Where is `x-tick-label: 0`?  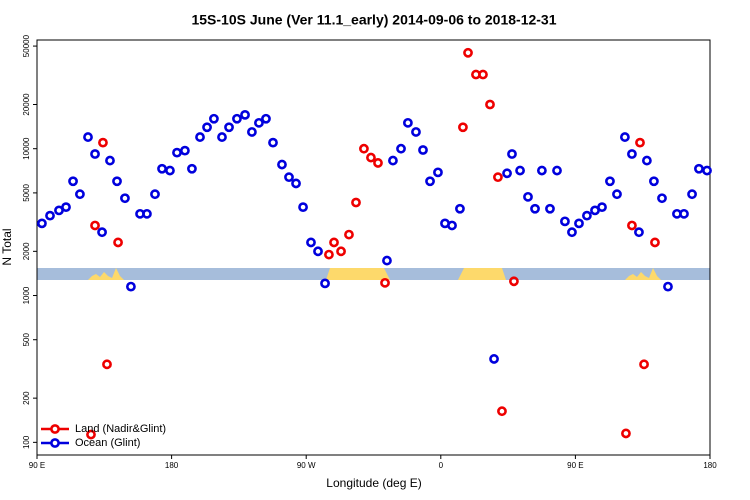
x-tick-label: 0 is located at coordinates (441, 465).